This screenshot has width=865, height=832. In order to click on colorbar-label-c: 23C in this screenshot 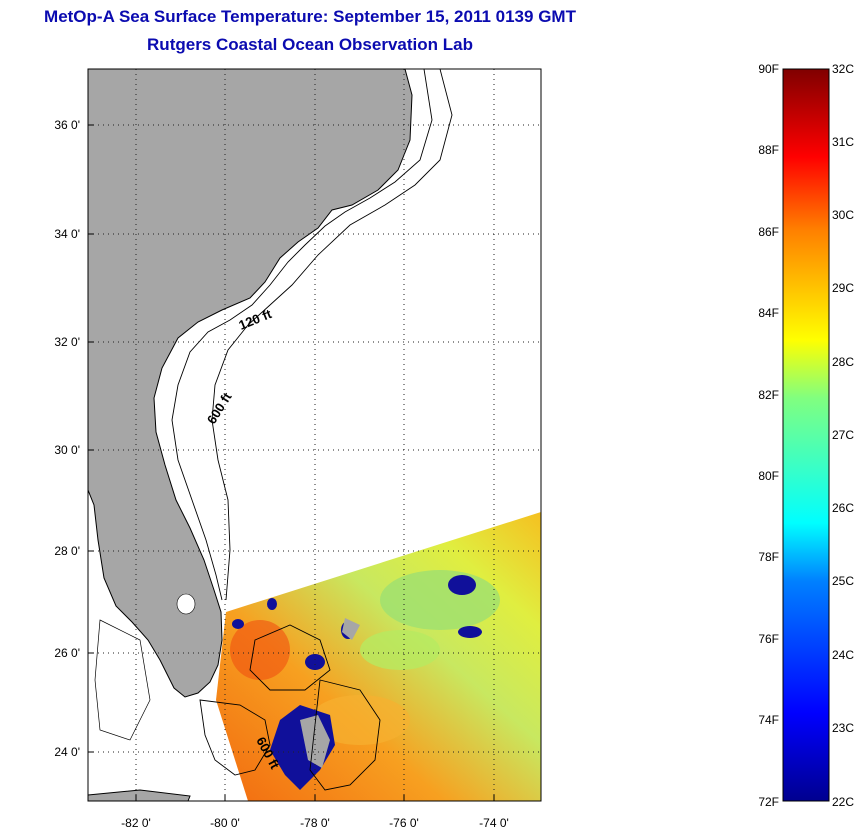, I will do `click(843, 728)`.